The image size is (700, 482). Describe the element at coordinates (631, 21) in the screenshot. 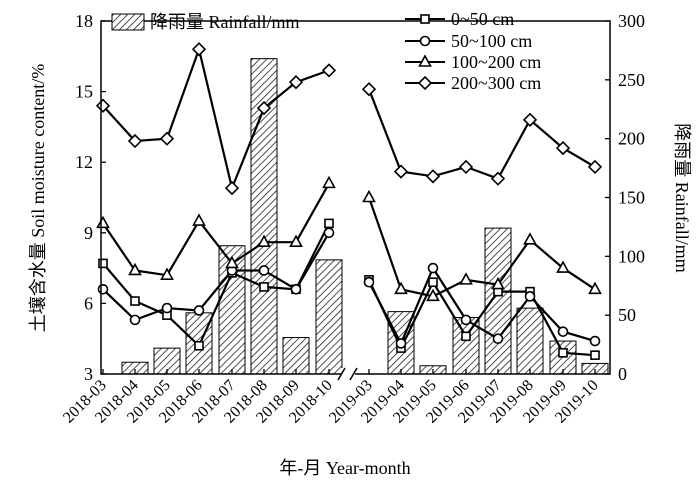

I see `y2-tick-label: 300` at that location.